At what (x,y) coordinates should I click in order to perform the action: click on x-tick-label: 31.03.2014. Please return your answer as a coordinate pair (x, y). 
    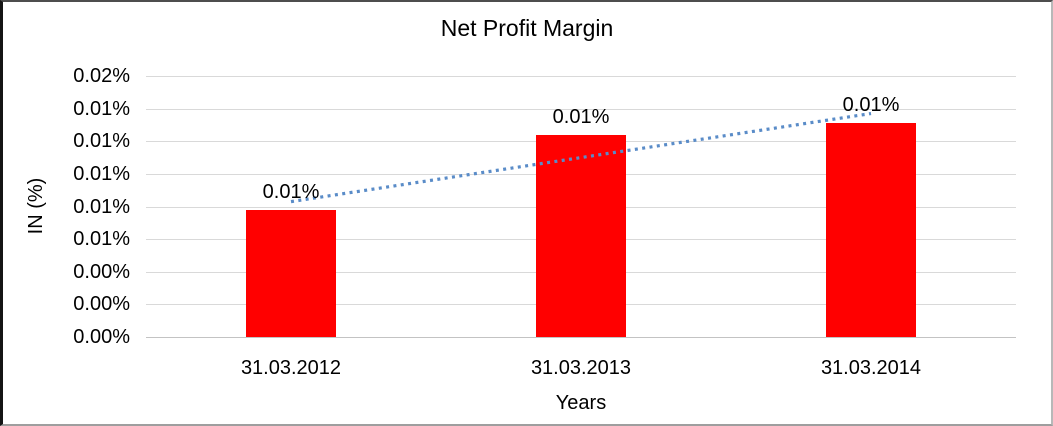
    Looking at the image, I should click on (871, 368).